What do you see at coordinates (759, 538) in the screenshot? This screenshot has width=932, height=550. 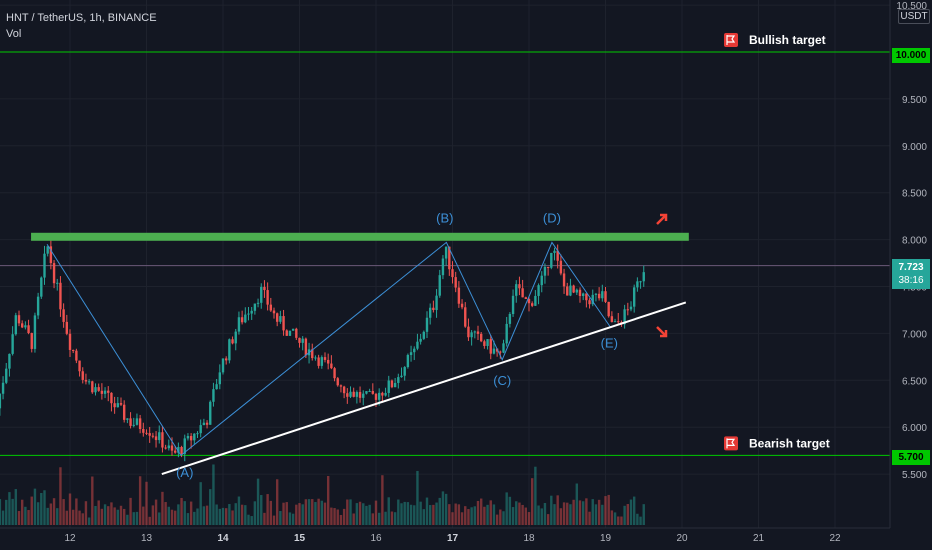 I see `time-tick-label: 21` at bounding box center [759, 538].